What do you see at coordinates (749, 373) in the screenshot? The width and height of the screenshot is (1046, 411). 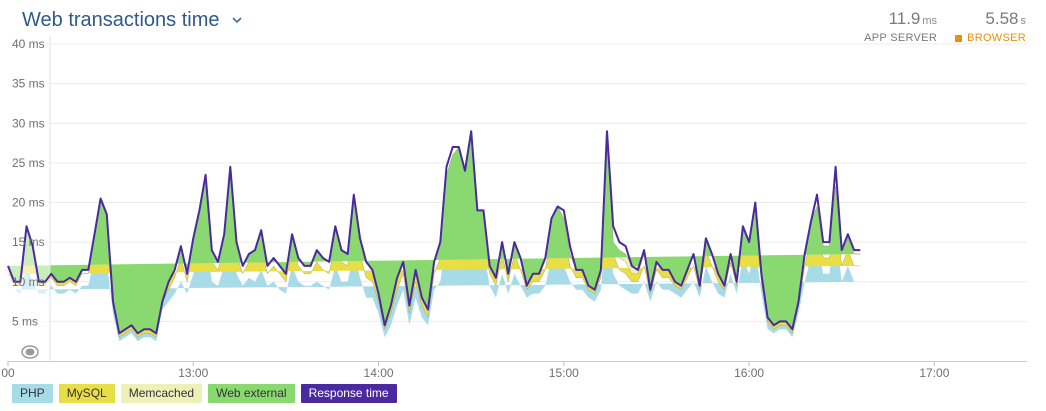 I see `x-tick-label-4: 16:00` at bounding box center [749, 373].